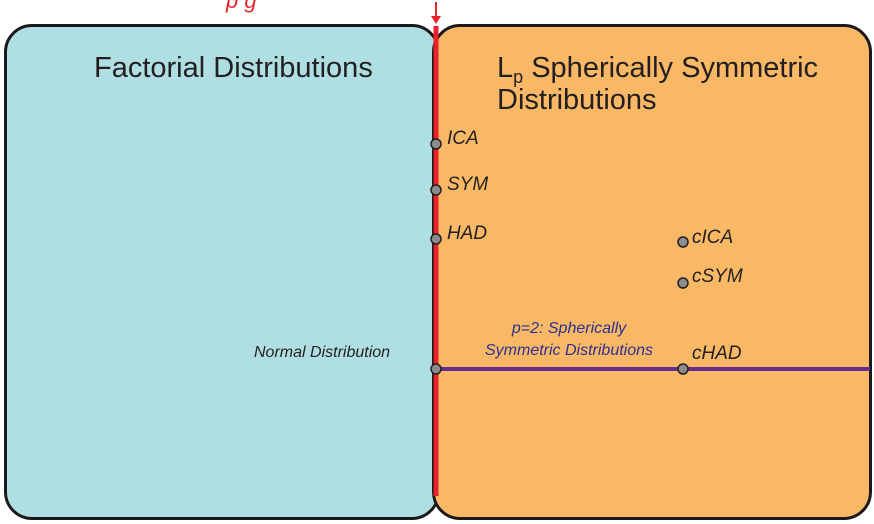 The width and height of the screenshot is (874, 524). Describe the element at coordinates (468, 184) in the screenshot. I see `sym-label: SYM` at that location.